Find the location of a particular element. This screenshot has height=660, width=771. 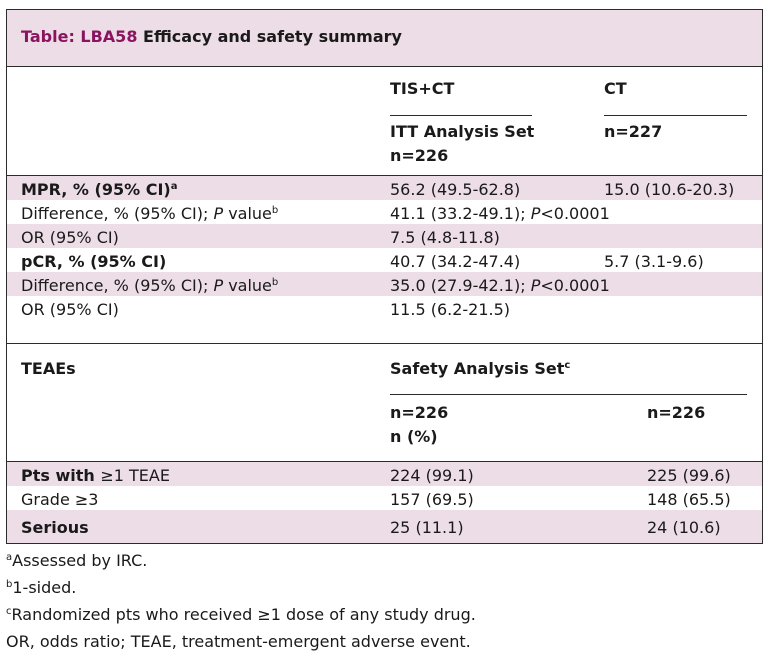

row-label-tail: 1 TEAE is located at coordinates (141, 475).